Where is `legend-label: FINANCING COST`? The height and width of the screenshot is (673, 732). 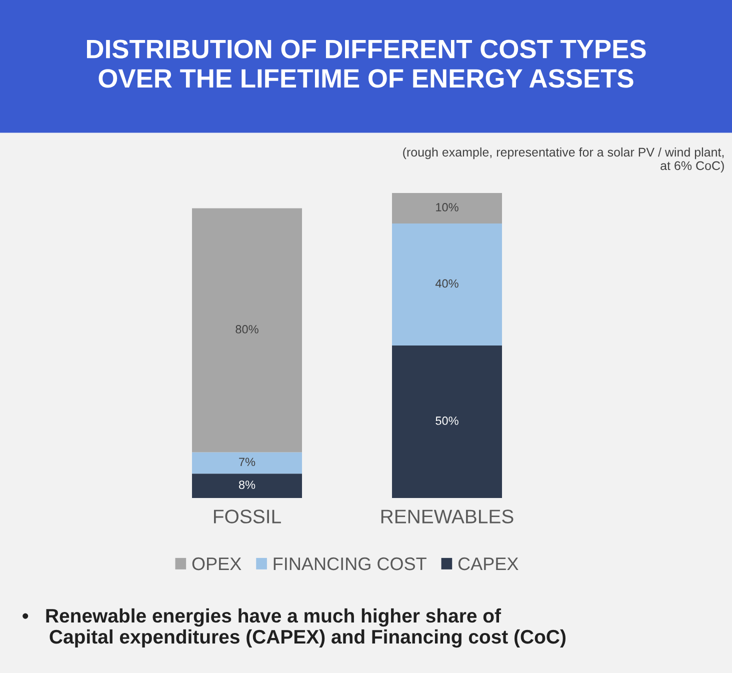 legend-label: FINANCING COST is located at coordinates (350, 563).